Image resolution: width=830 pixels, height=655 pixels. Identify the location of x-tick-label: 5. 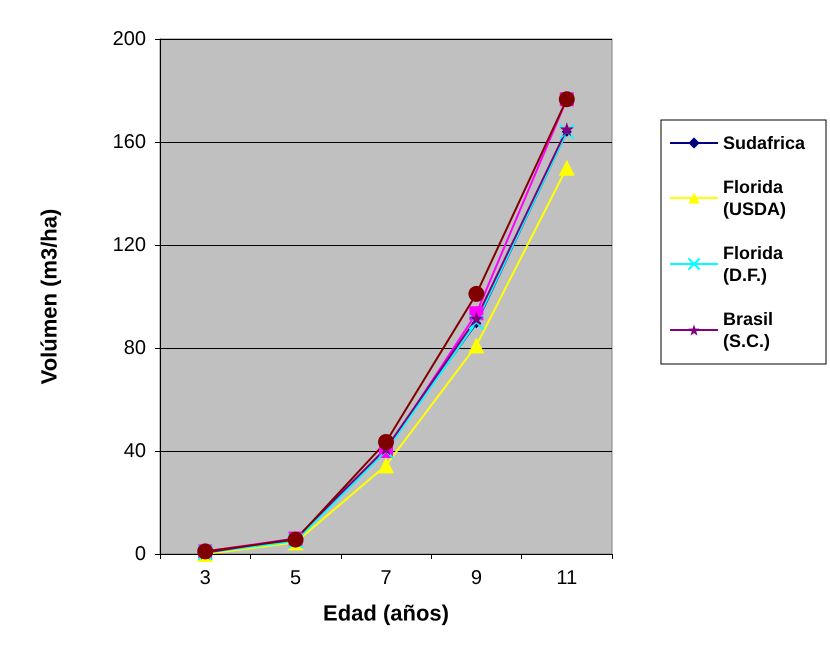
(296, 578).